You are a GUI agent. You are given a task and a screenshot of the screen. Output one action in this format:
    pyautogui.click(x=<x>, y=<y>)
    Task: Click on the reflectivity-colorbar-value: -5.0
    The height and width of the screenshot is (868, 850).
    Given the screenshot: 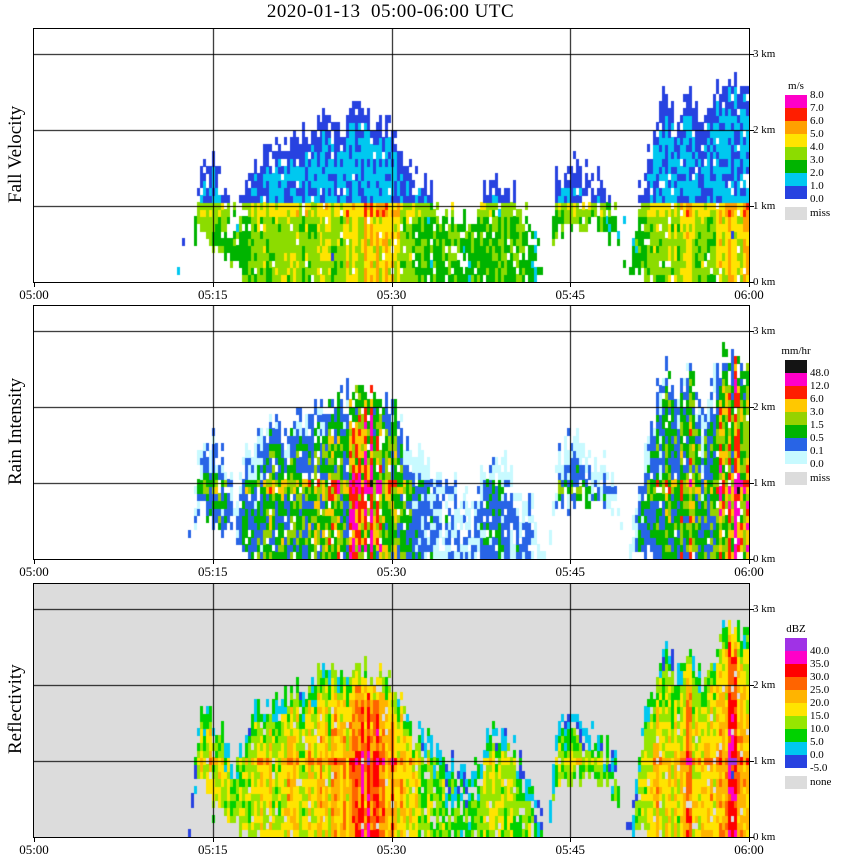 What is the action you would take?
    pyautogui.click(x=819, y=768)
    